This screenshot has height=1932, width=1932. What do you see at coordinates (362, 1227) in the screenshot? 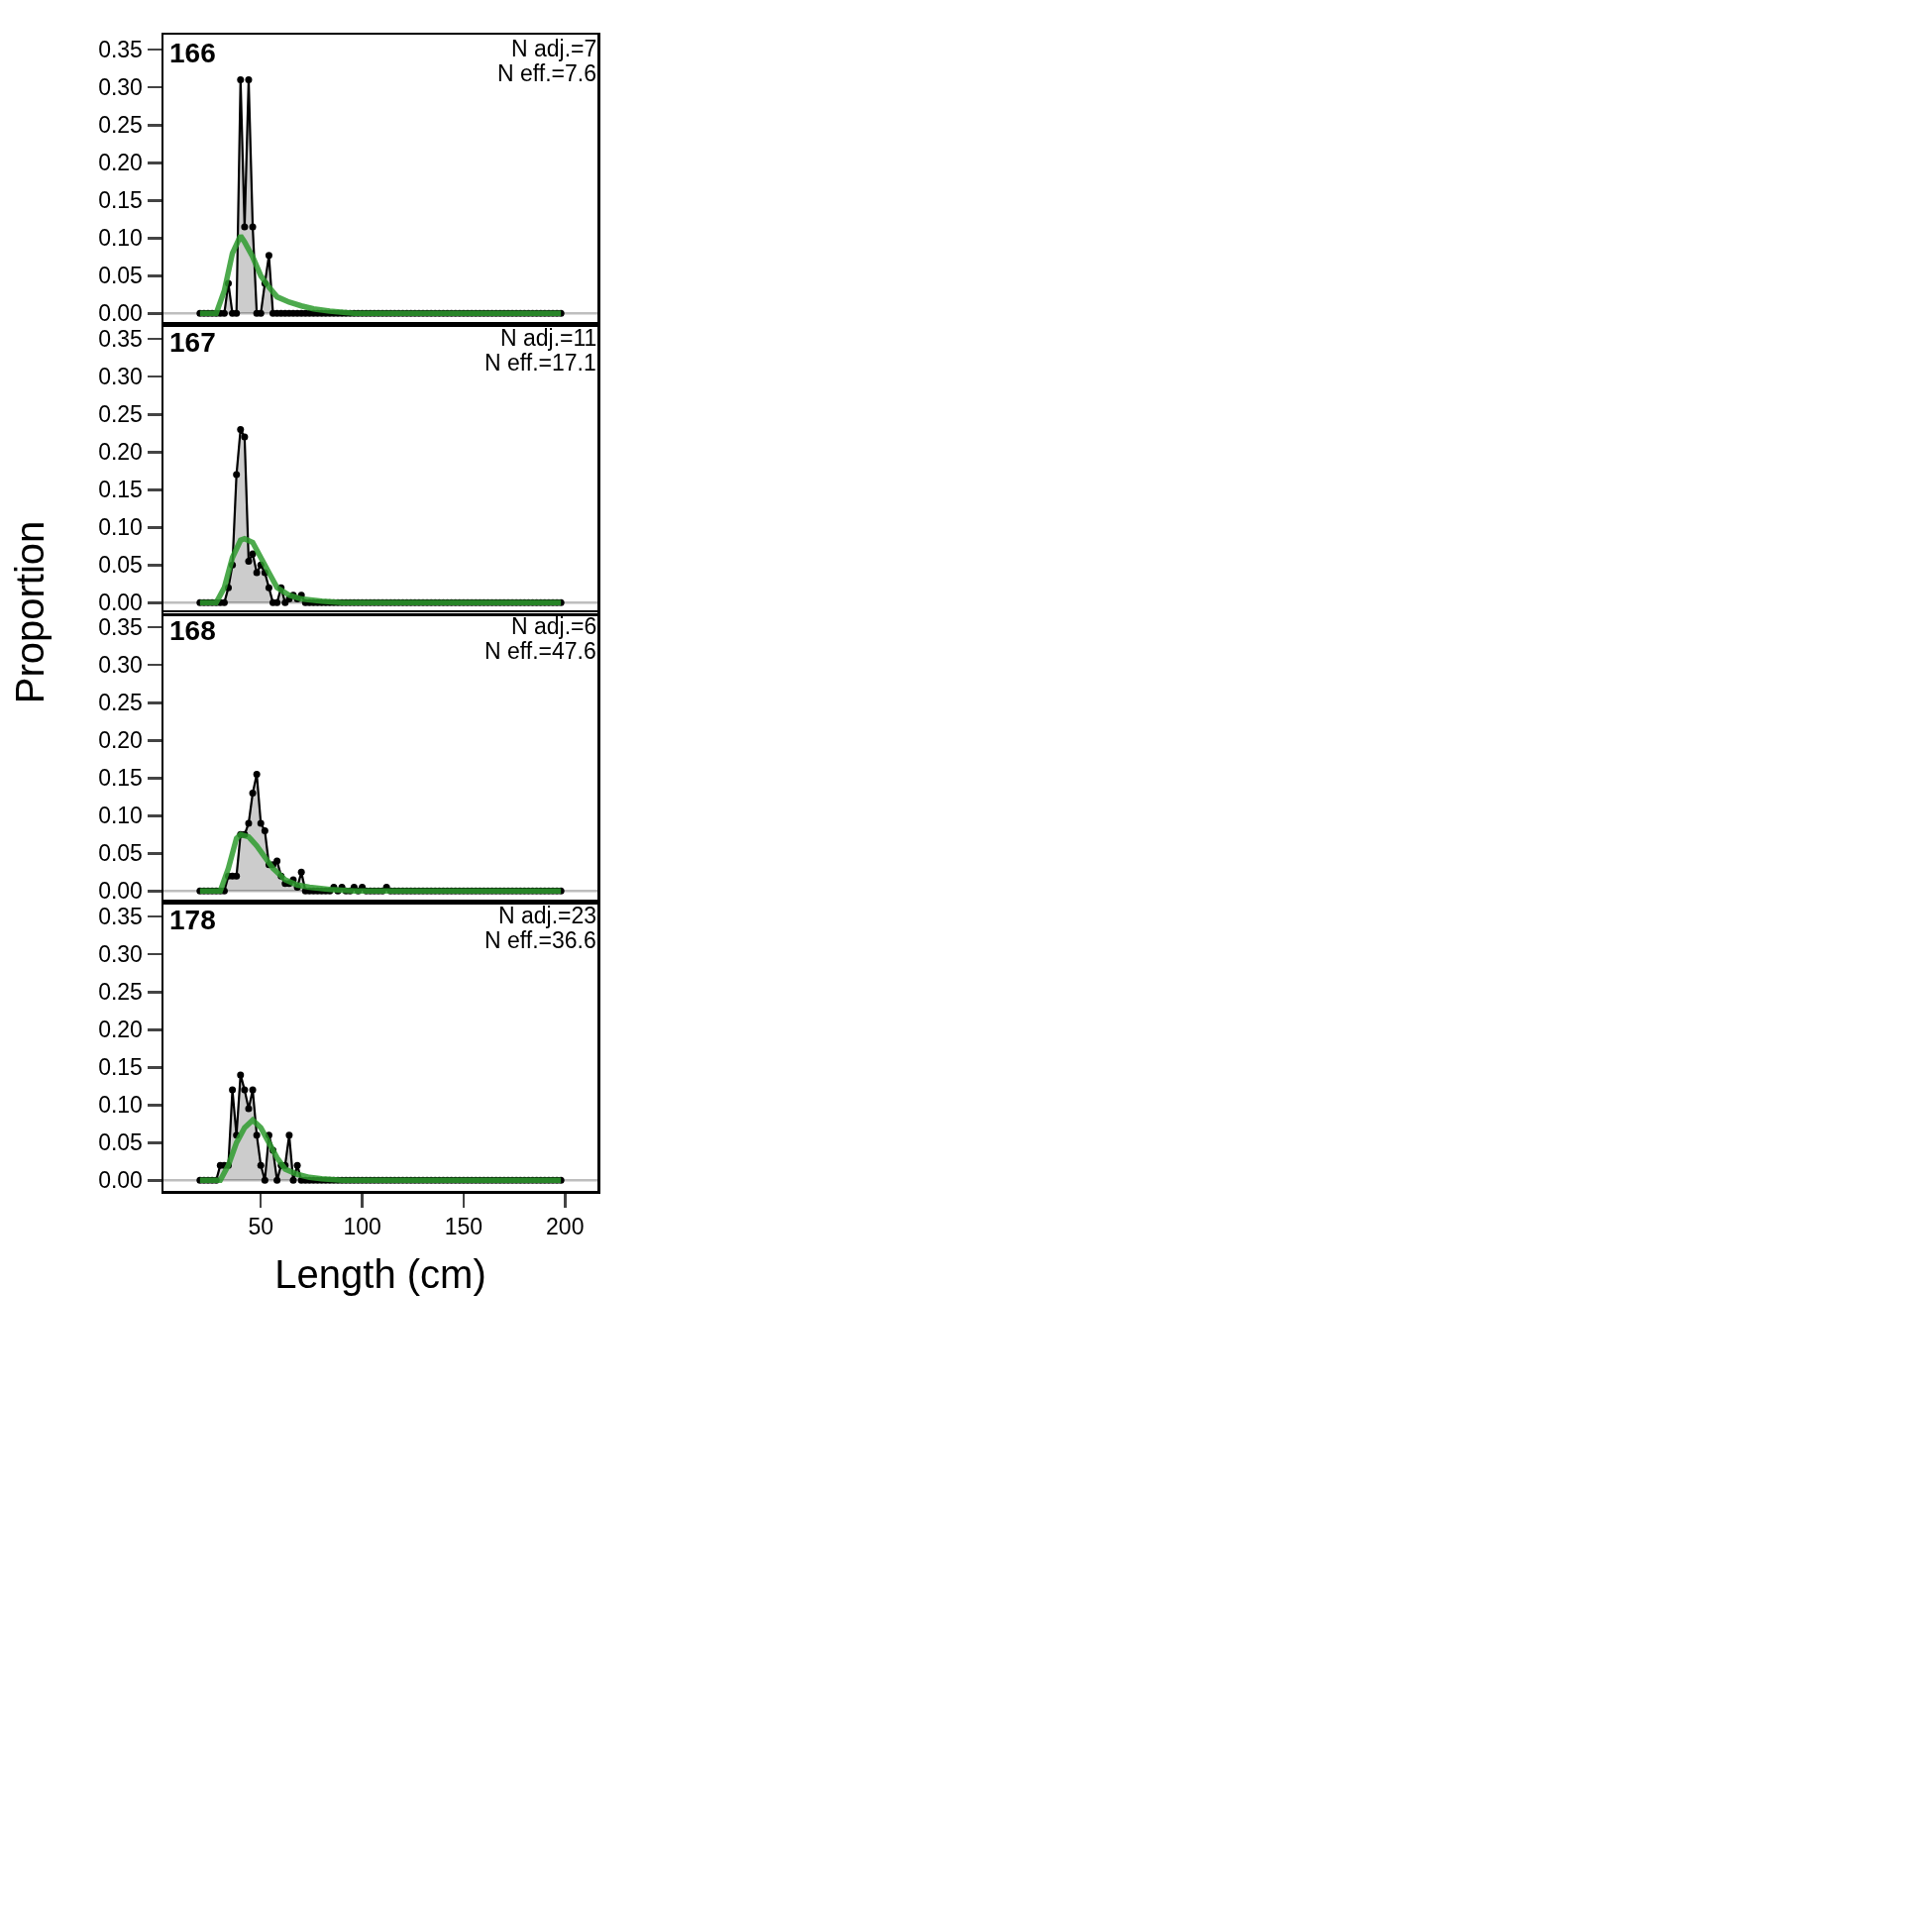
I see `x-tick-label: 100` at bounding box center [362, 1227].